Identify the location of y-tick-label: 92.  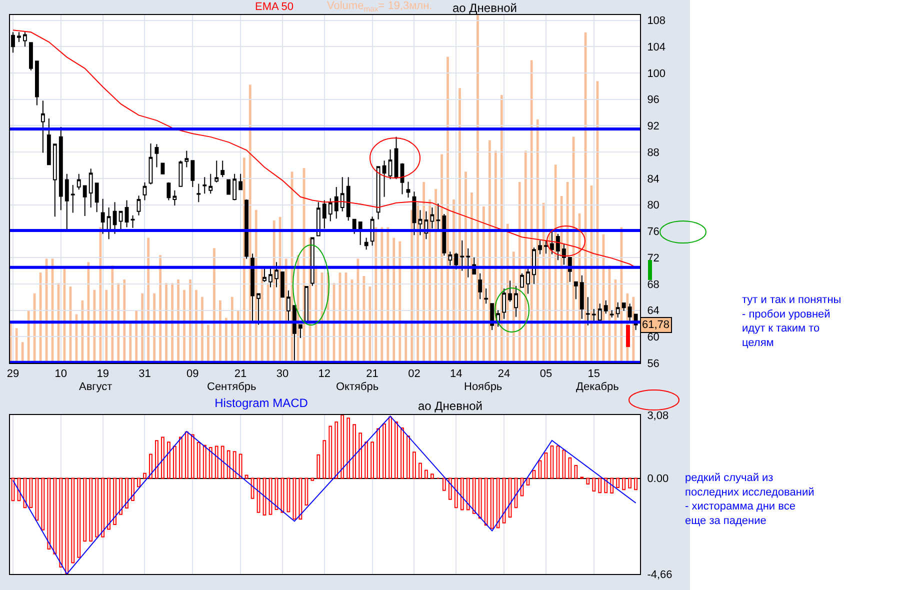
(653, 126).